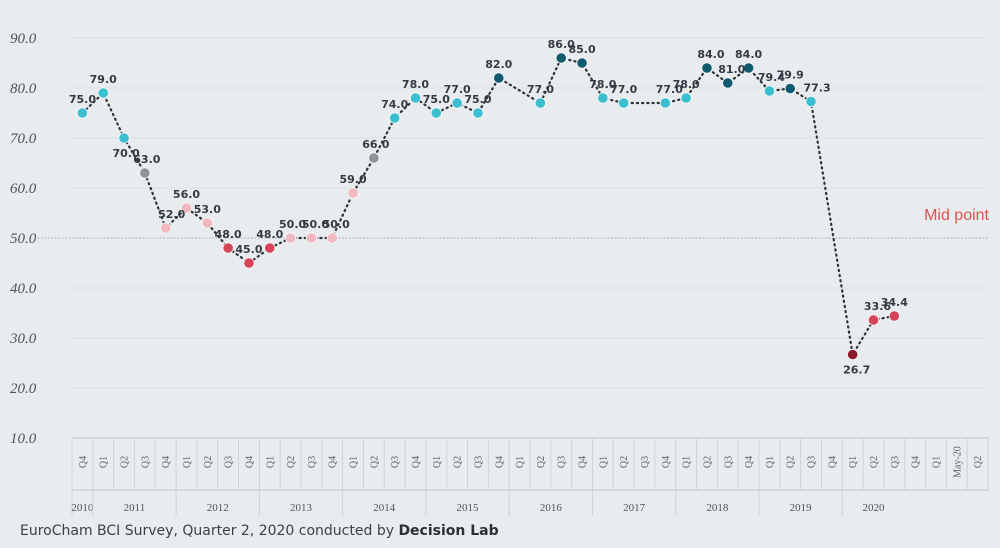 The image size is (1000, 548). I want to click on y-axis-ticks: 10.0 20.0 30.0 40.0 50.0 60.0 70.0 80.0 90.0, so click(23, 239).